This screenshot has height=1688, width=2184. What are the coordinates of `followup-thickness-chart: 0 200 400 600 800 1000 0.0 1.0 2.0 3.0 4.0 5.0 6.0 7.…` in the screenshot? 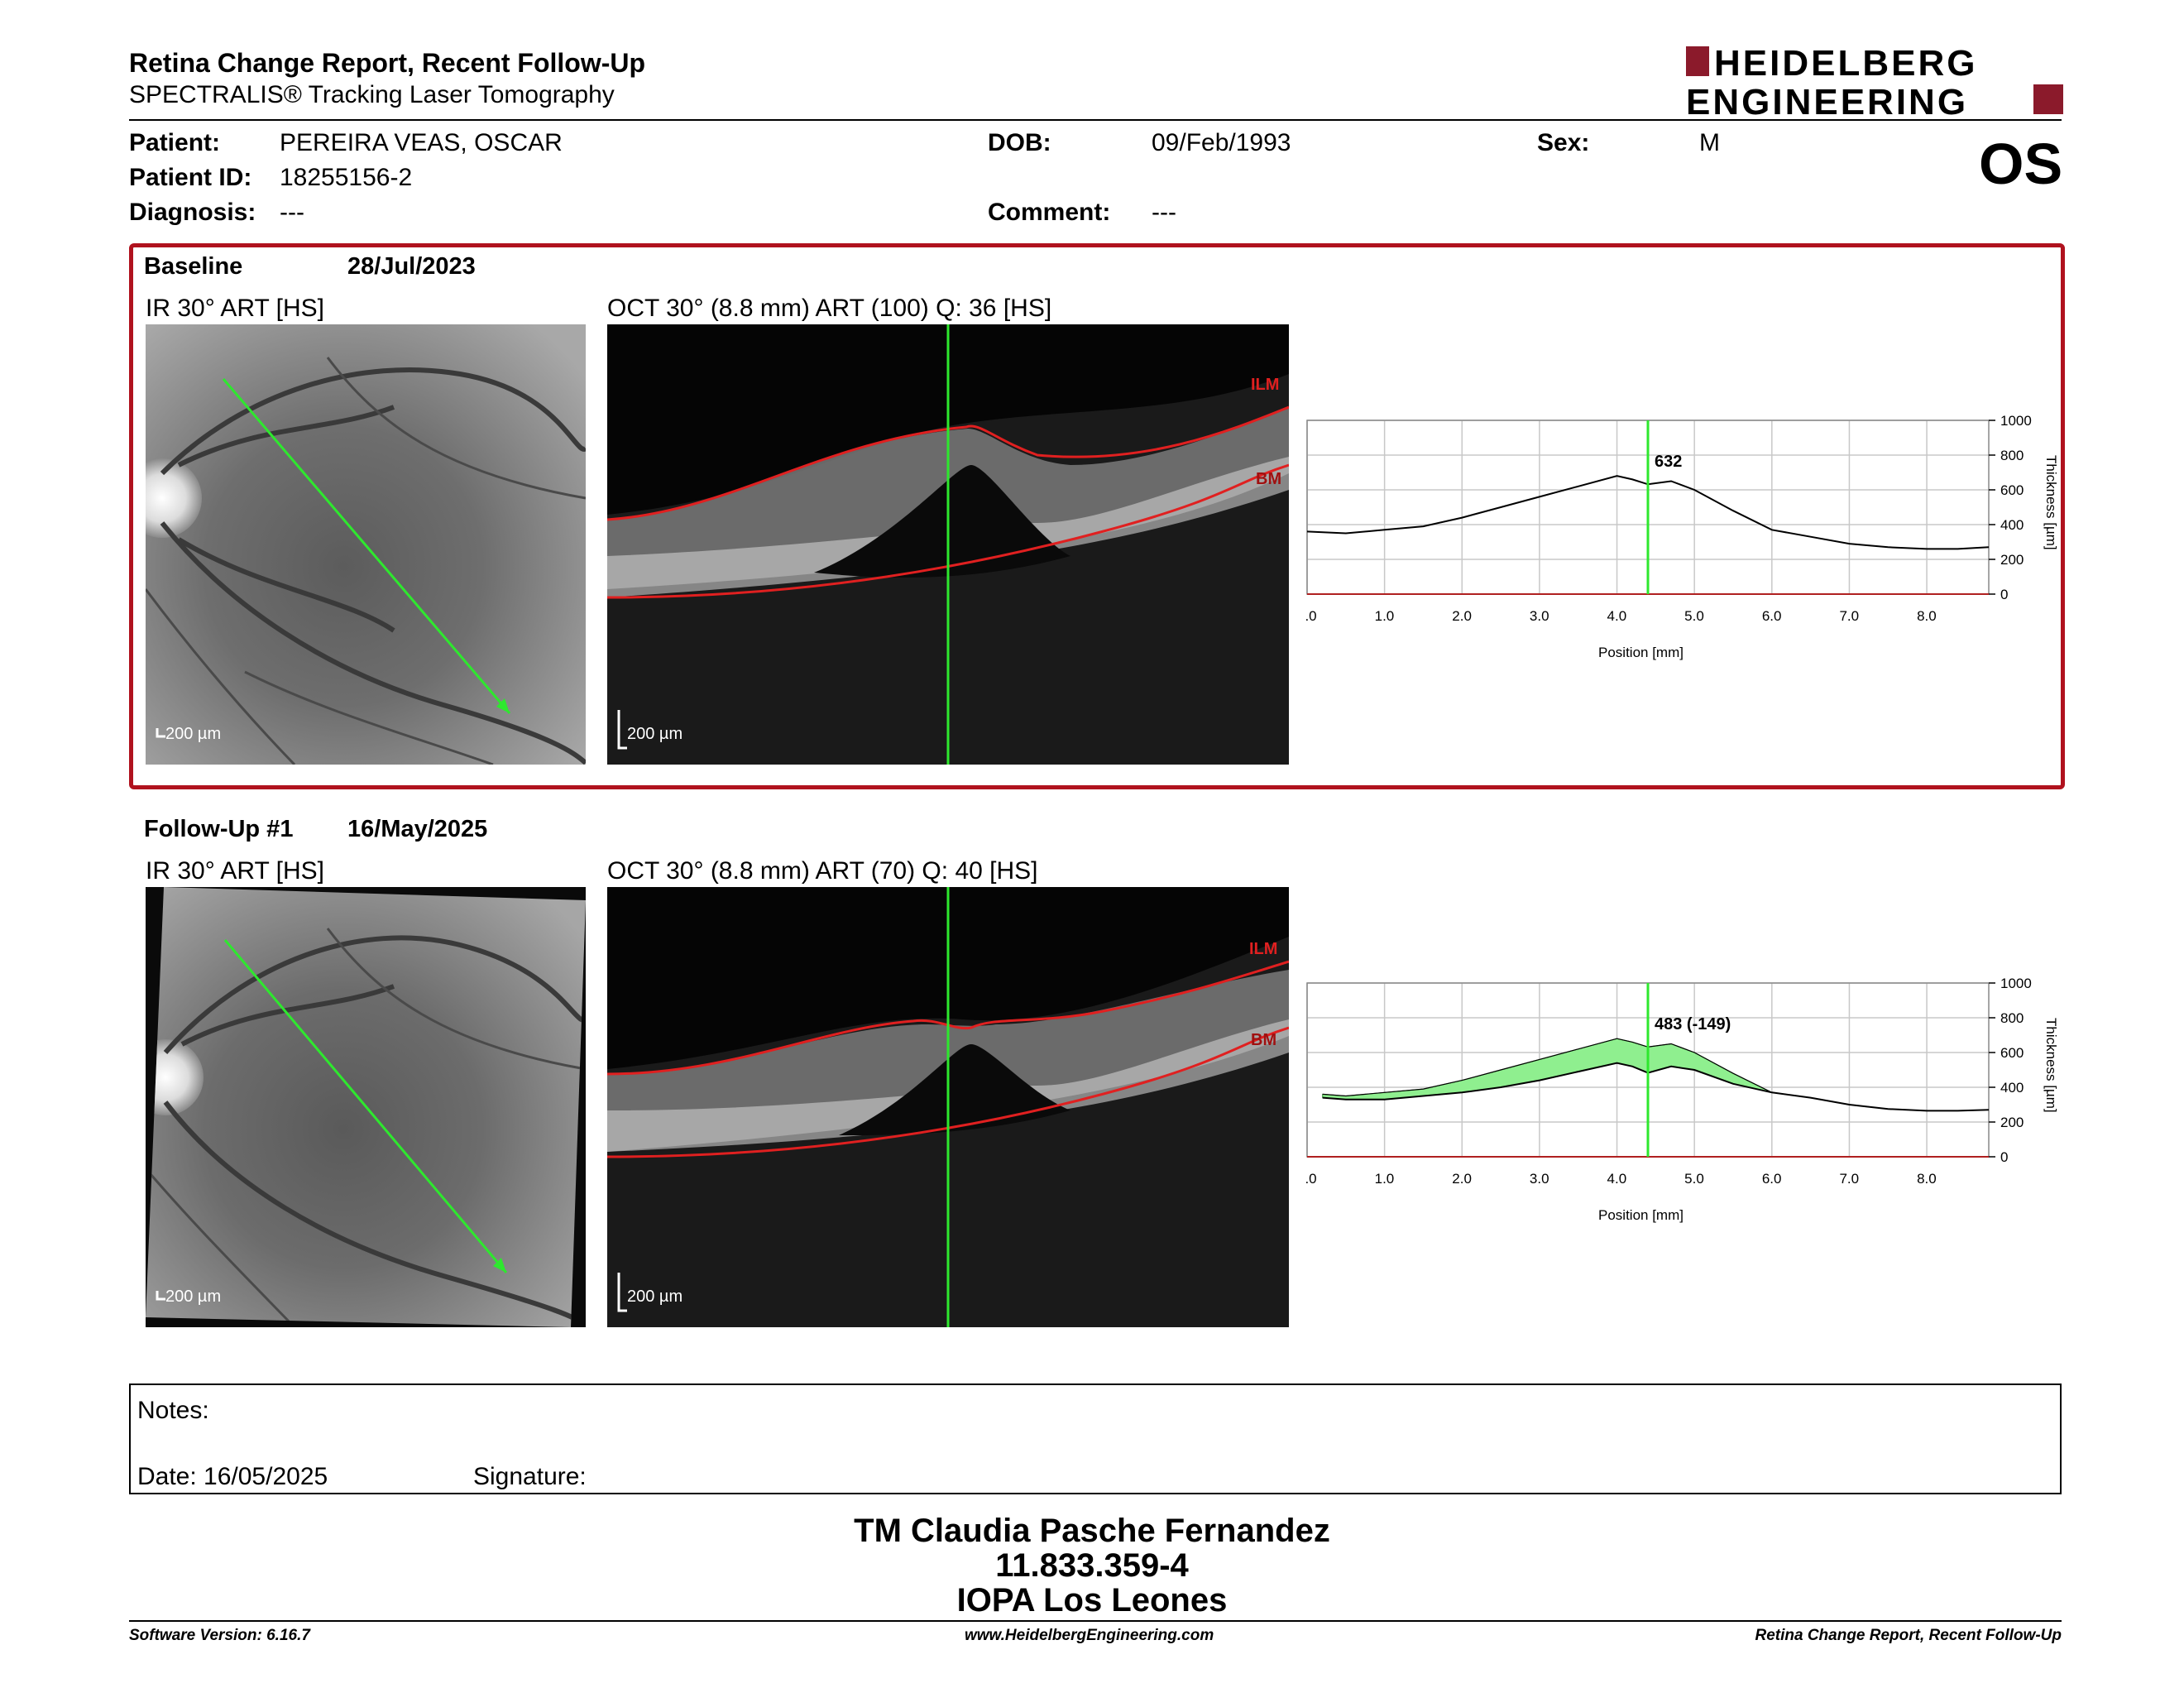 It's located at (1682, 1099).